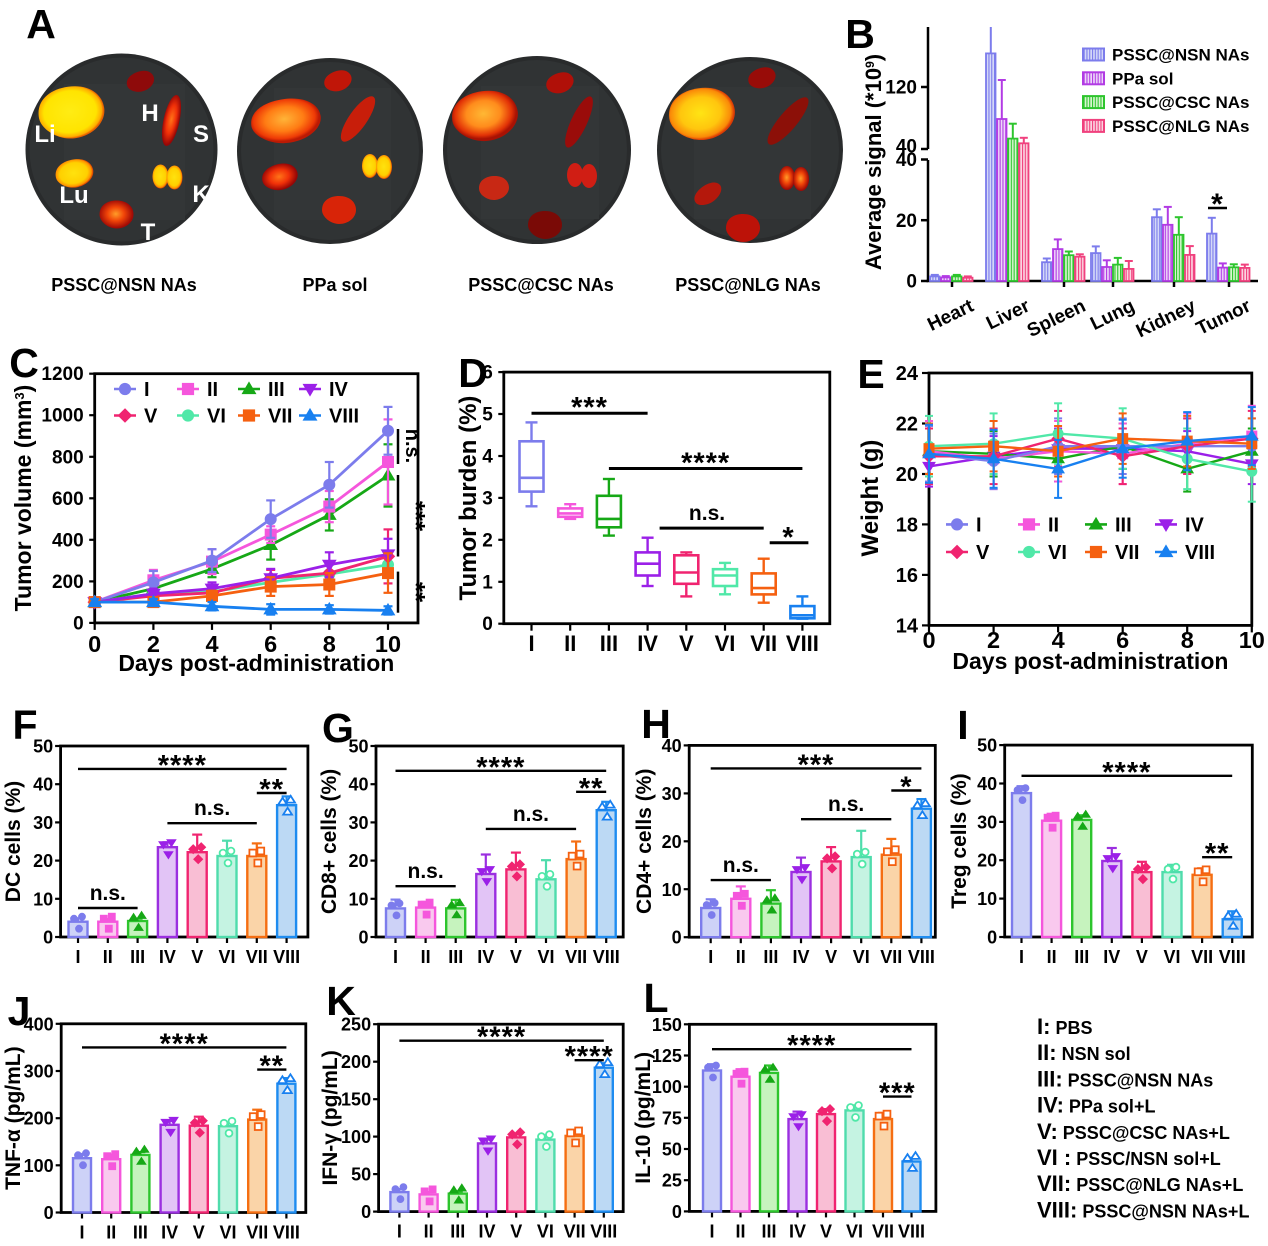 This screenshot has height=1246, width=1268. What do you see at coordinates (44, 134) in the screenshot?
I see `svg-text: Li` at bounding box center [44, 134].